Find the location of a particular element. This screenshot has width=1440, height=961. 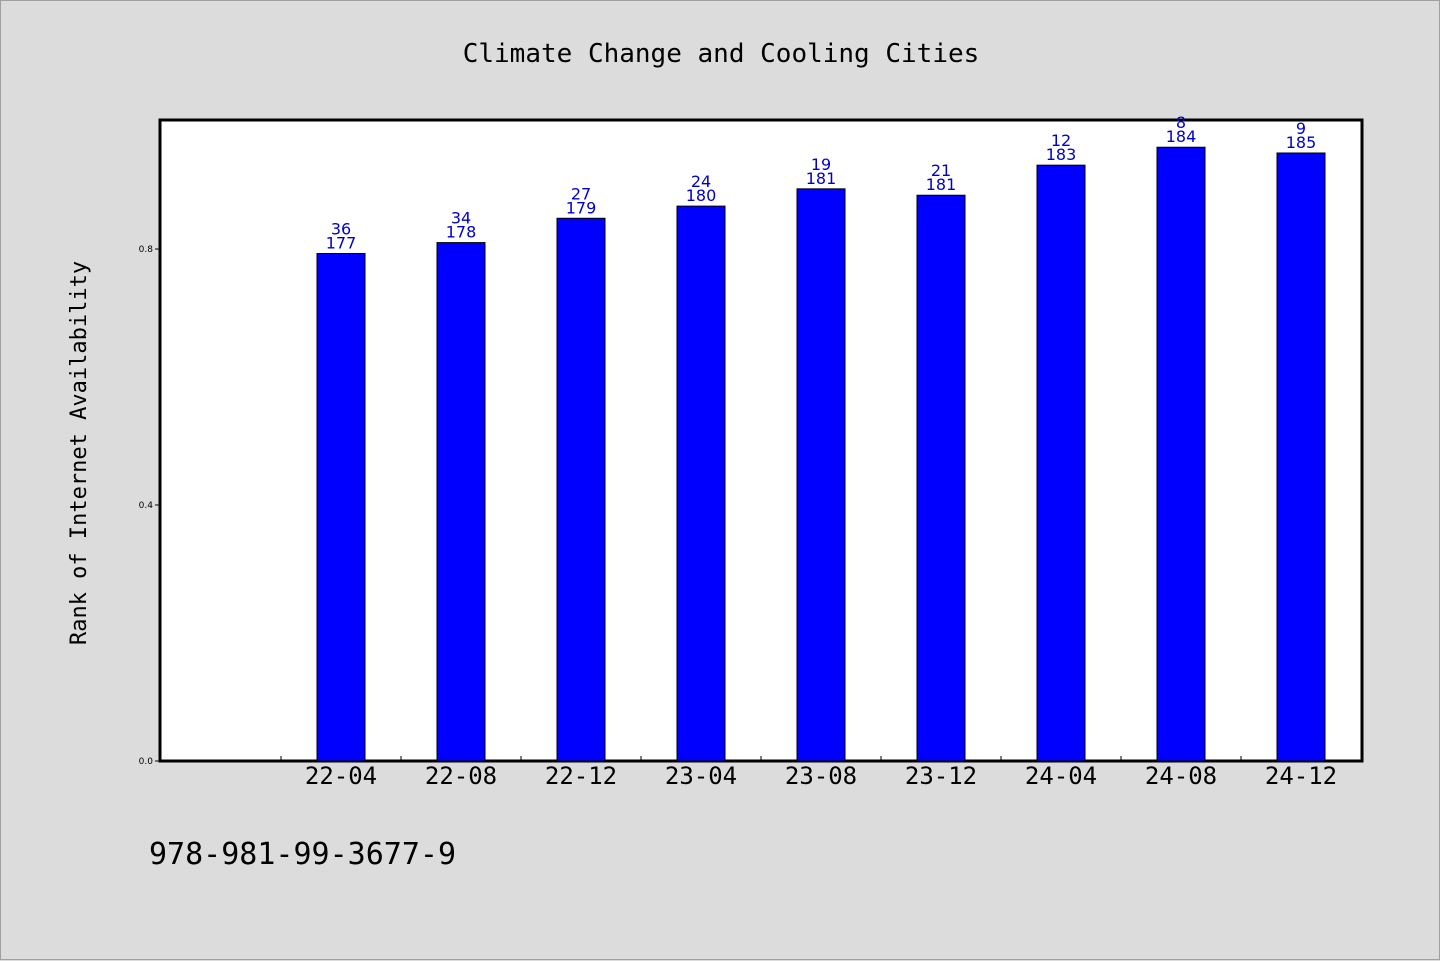

x-tick-label: 22-04 is located at coordinates (341, 776).